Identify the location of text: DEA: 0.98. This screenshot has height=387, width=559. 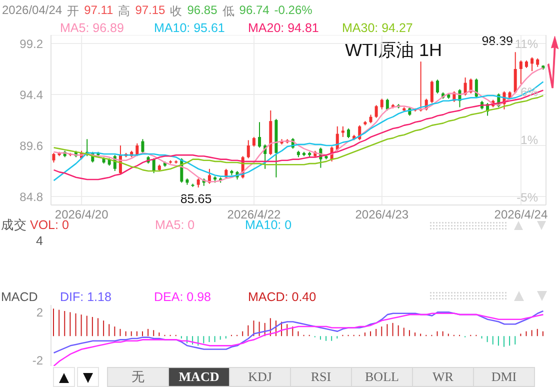
(183, 297).